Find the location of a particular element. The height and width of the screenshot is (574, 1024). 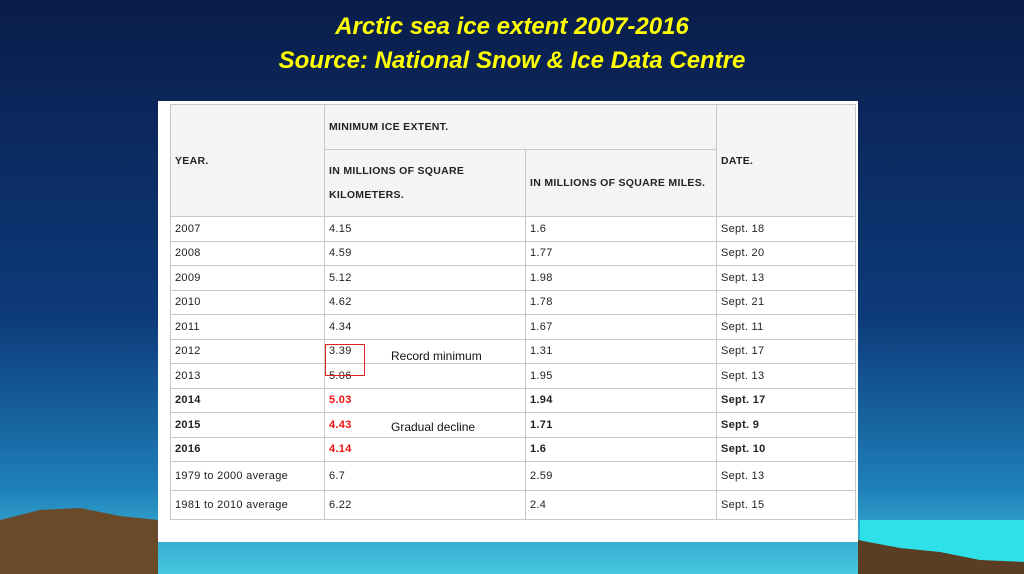

table-cell: 2014 is located at coordinates (247, 400).